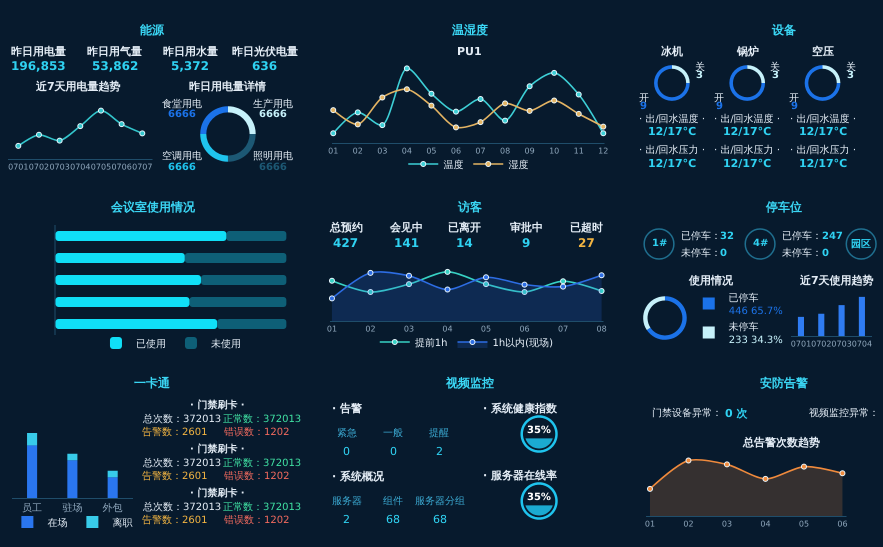  Describe the element at coordinates (520, 475) in the screenshot. I see `text: · 服务器在线率` at that location.